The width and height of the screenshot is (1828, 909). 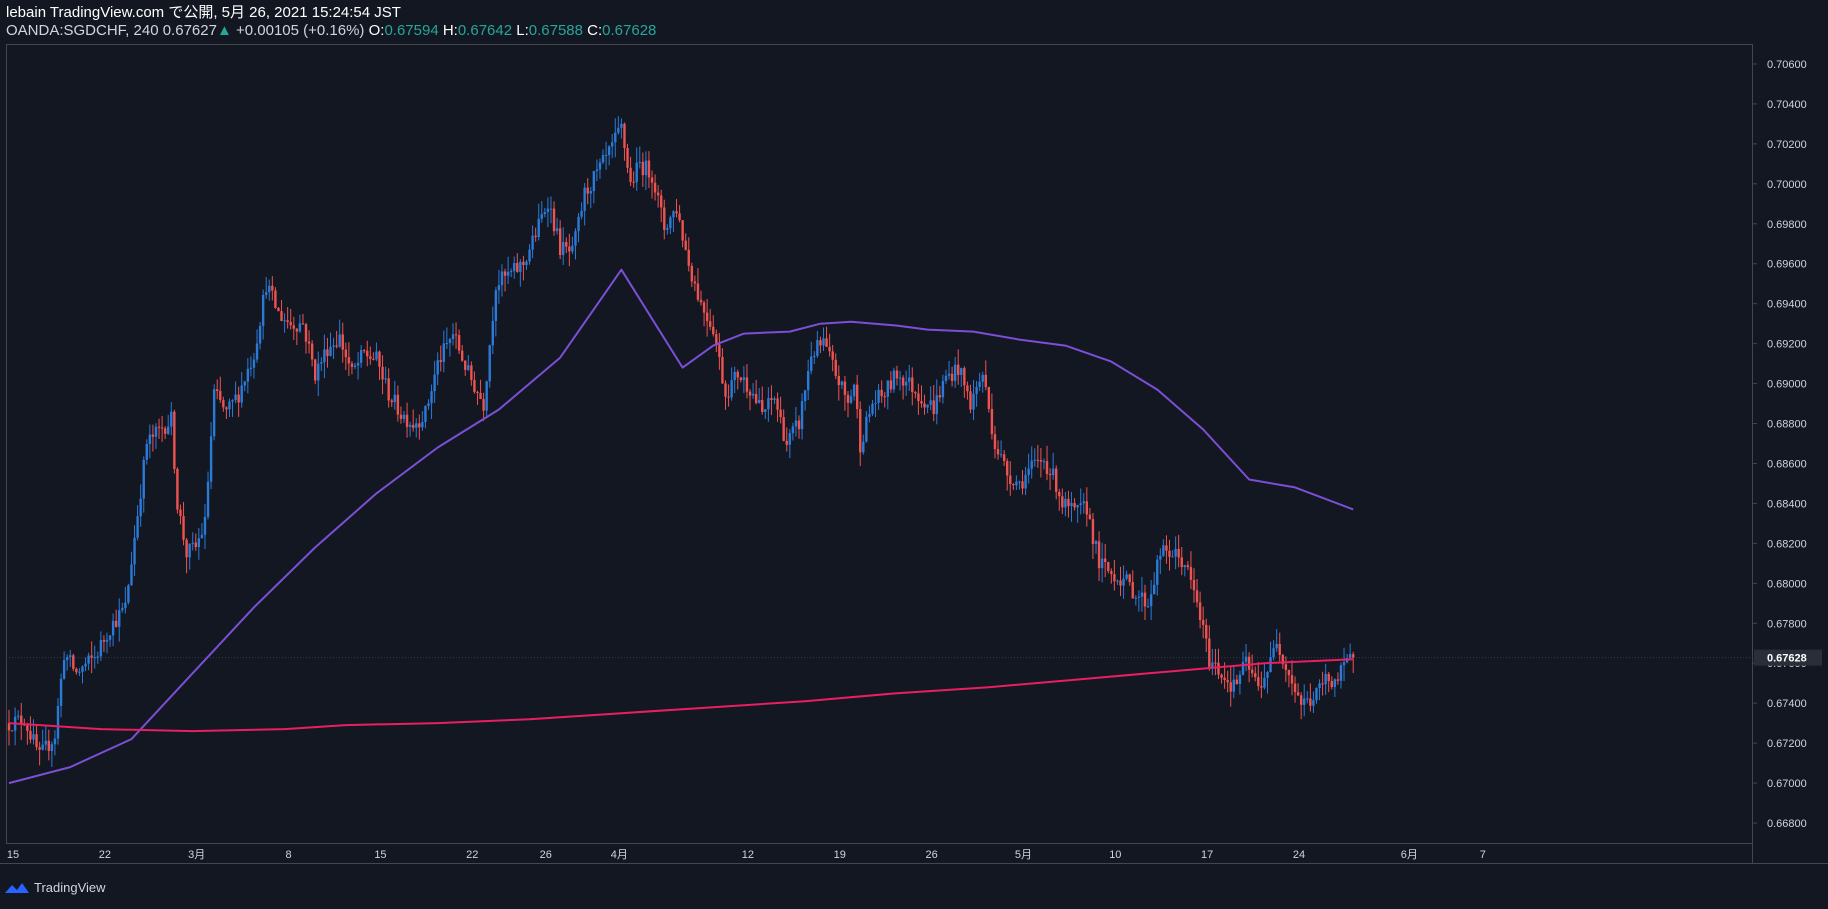 What do you see at coordinates (1787, 185) in the screenshot?
I see `y-tick-label: 0.70000` at bounding box center [1787, 185].